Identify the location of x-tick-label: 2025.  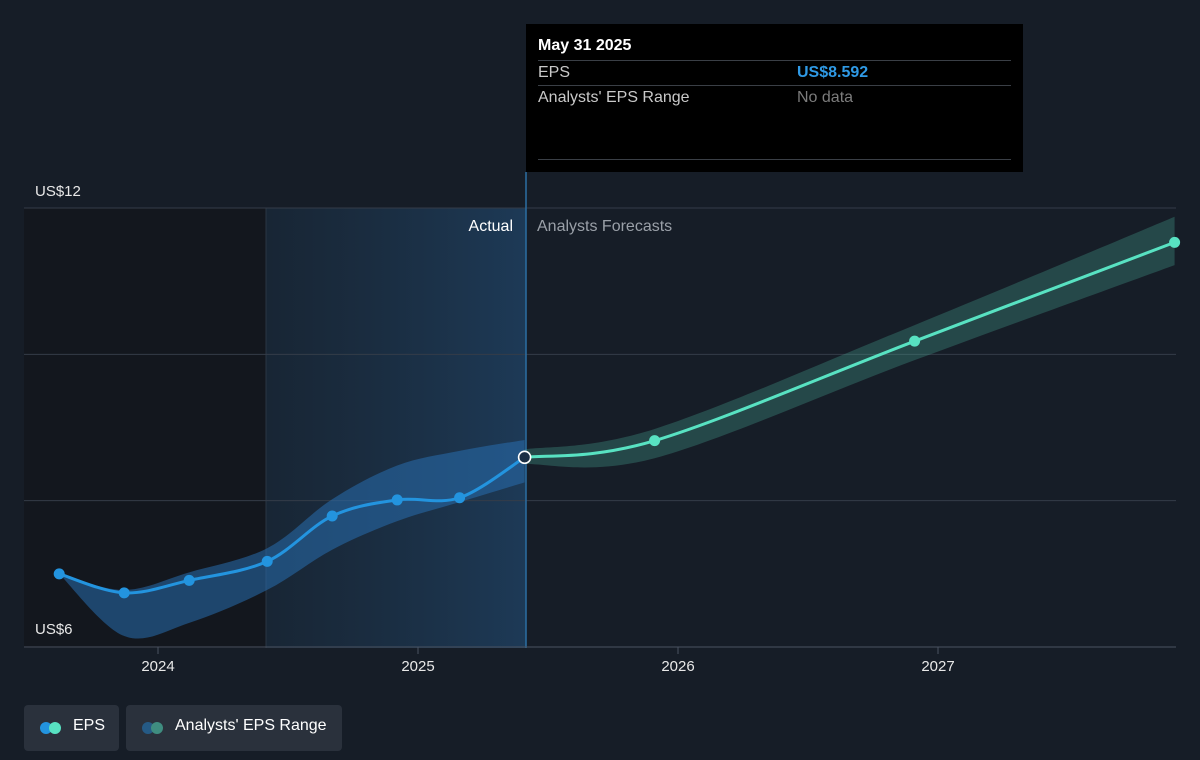
(417, 666).